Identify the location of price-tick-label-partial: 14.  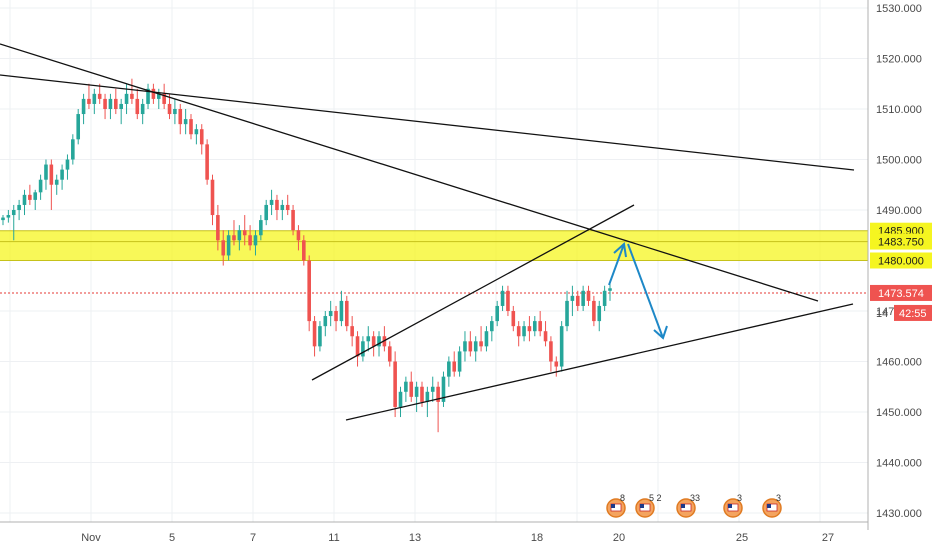
(882, 314).